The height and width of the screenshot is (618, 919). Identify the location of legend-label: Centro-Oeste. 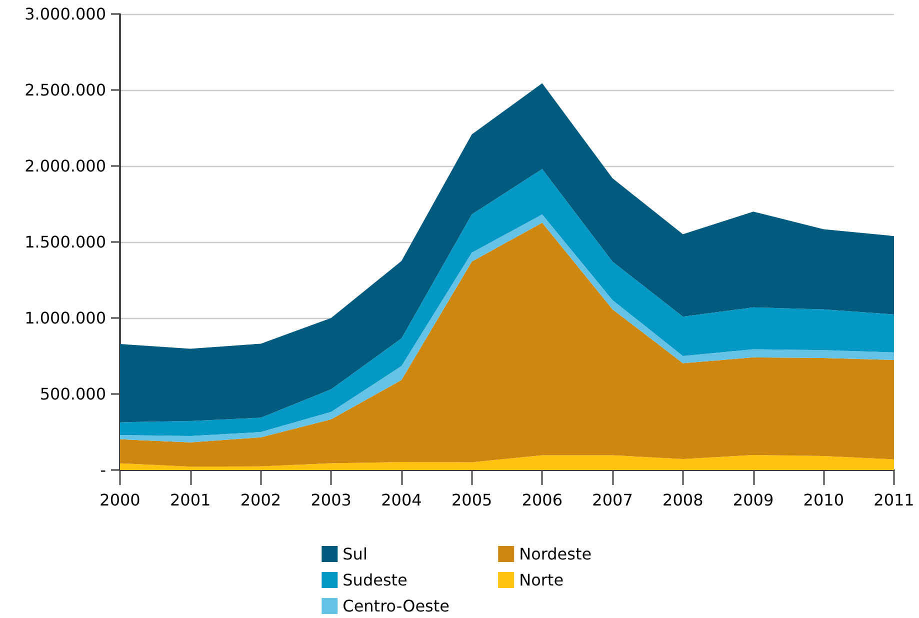
(396, 606).